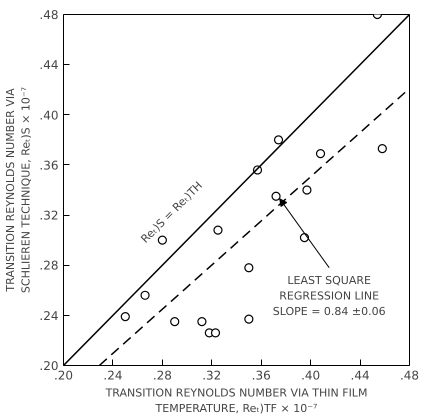 This screenshot has height=418, width=423. Describe the element at coordinates (112, 375) in the screenshot. I see `x-tick-label: .24` at that location.